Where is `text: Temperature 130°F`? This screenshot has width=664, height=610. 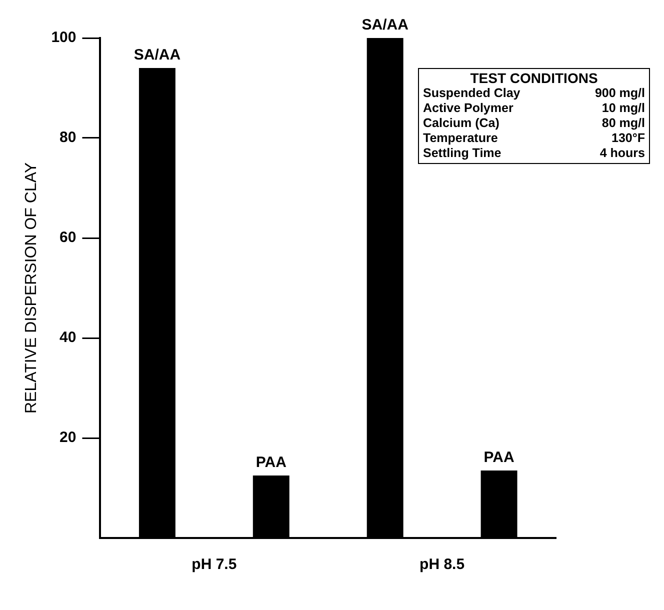 text: Temperature 130°F is located at coordinates (534, 138).